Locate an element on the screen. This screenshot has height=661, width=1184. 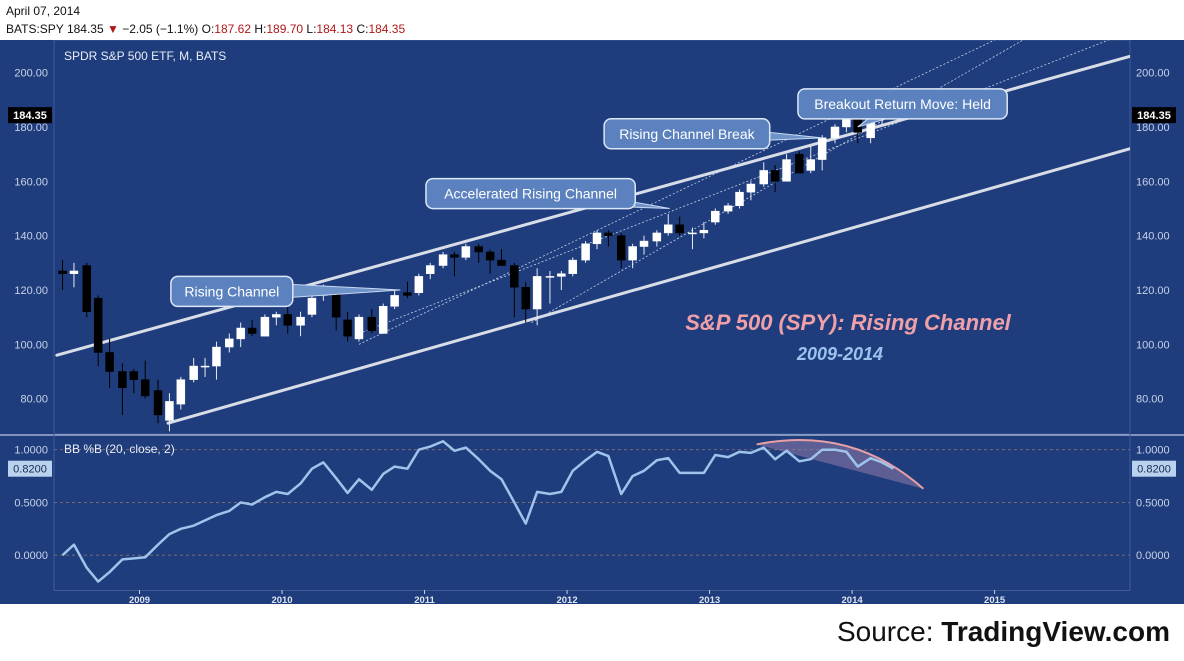
time-tick-5: 2014 is located at coordinates (853, 600).